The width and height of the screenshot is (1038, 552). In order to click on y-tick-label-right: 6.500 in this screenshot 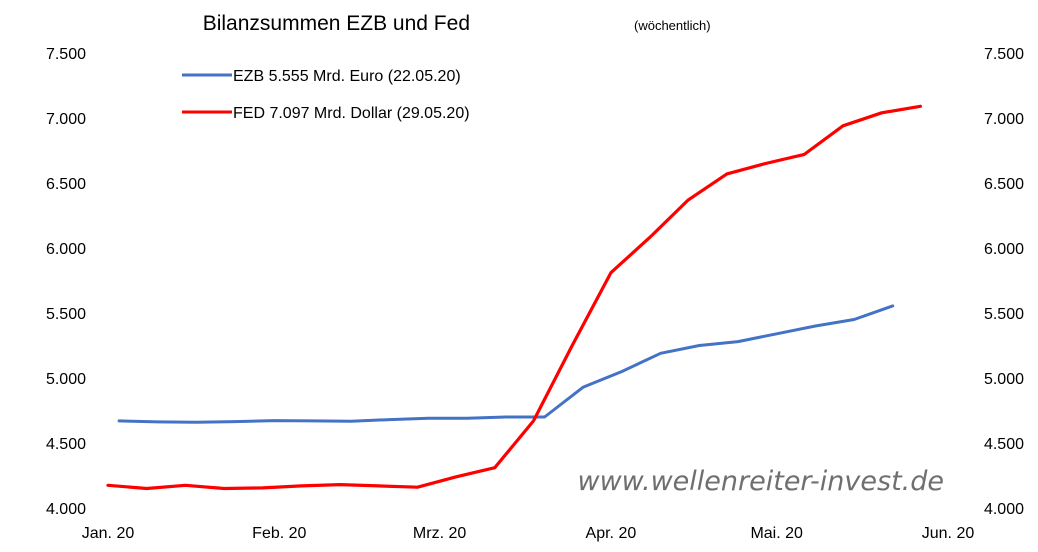, I will do `click(1004, 184)`.